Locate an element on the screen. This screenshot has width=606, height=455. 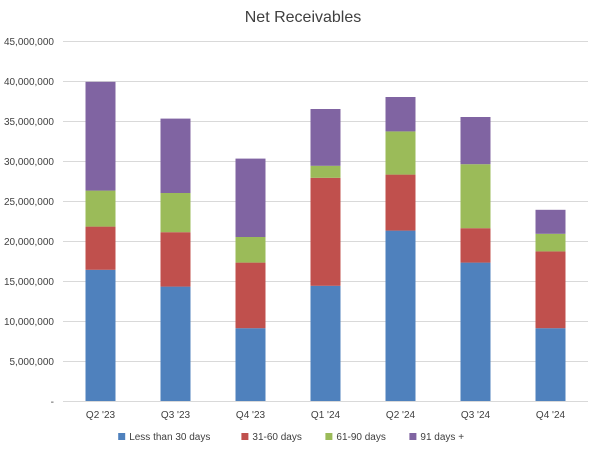
x-tick-label: Q2 '24 is located at coordinates (401, 415).